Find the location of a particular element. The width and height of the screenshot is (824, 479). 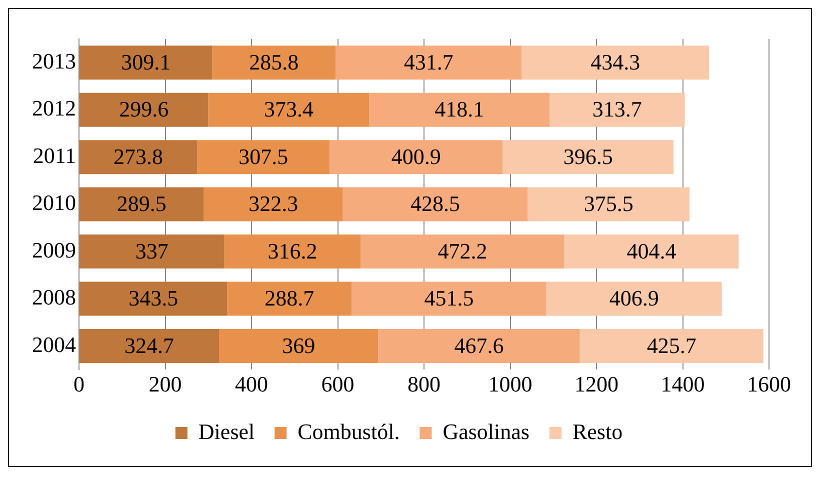

data-label: 337 is located at coordinates (151, 251).